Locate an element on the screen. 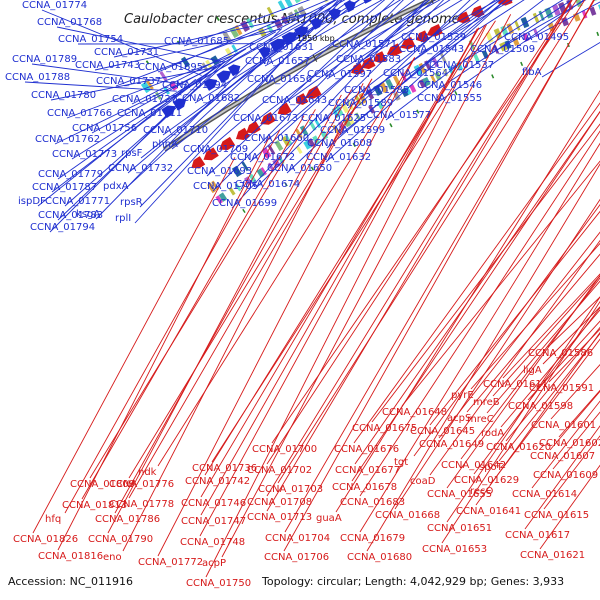 The image size is (600, 600). forward-gene-label: ksgA is located at coordinates (88, 214).